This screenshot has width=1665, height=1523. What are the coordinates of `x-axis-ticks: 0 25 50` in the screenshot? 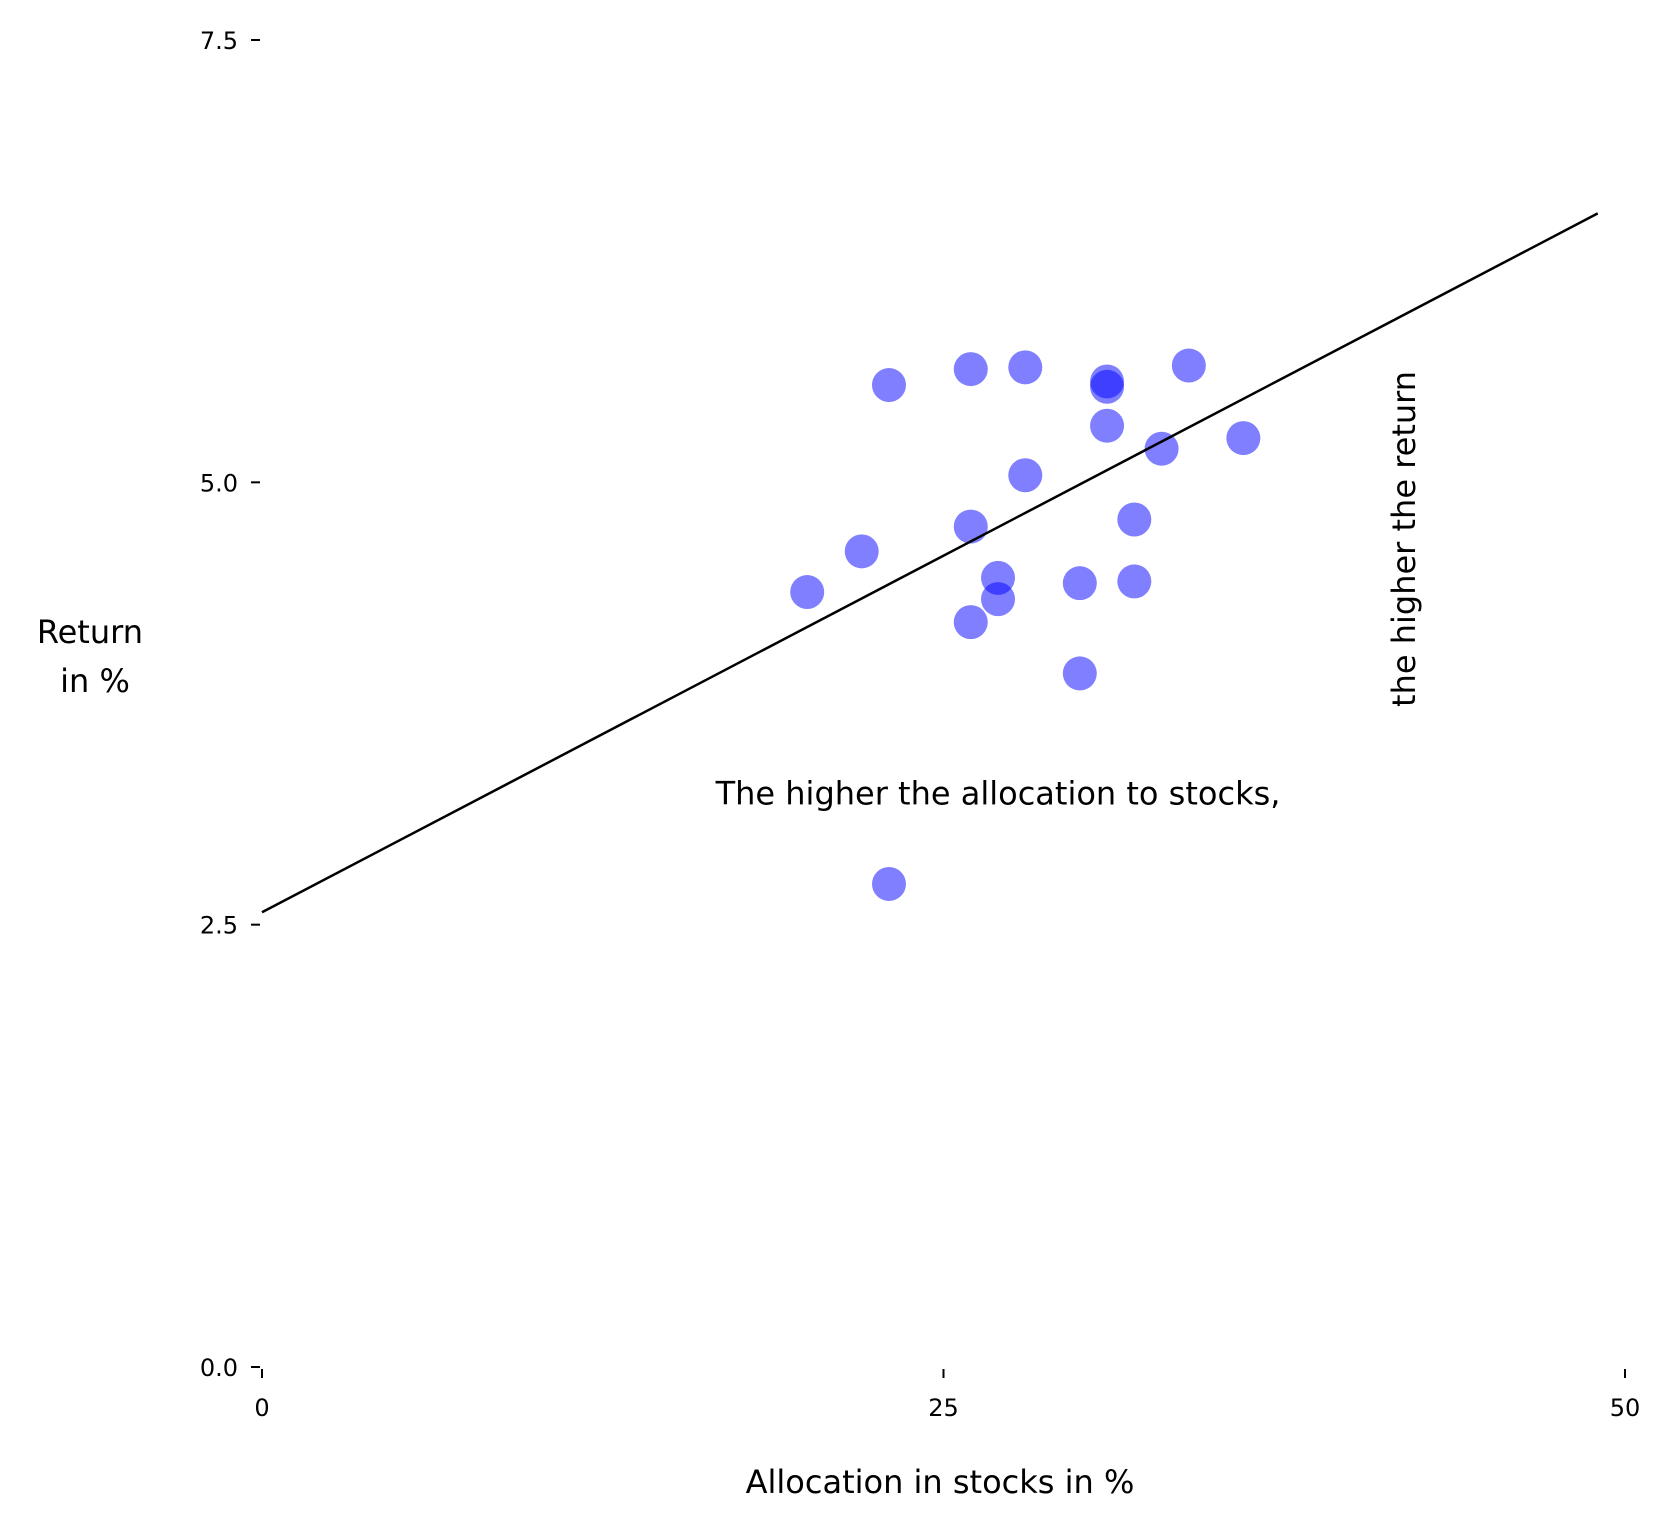 It's located at (947, 1395).